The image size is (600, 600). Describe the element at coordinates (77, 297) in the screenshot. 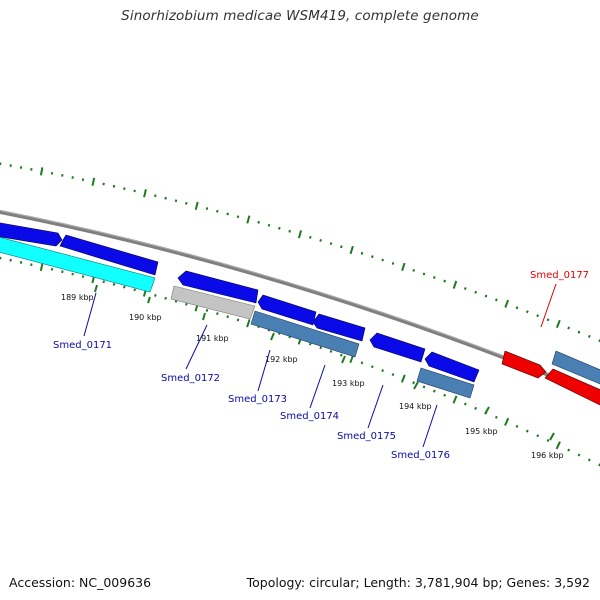

I see `tick-label: 189 kbp` at that location.